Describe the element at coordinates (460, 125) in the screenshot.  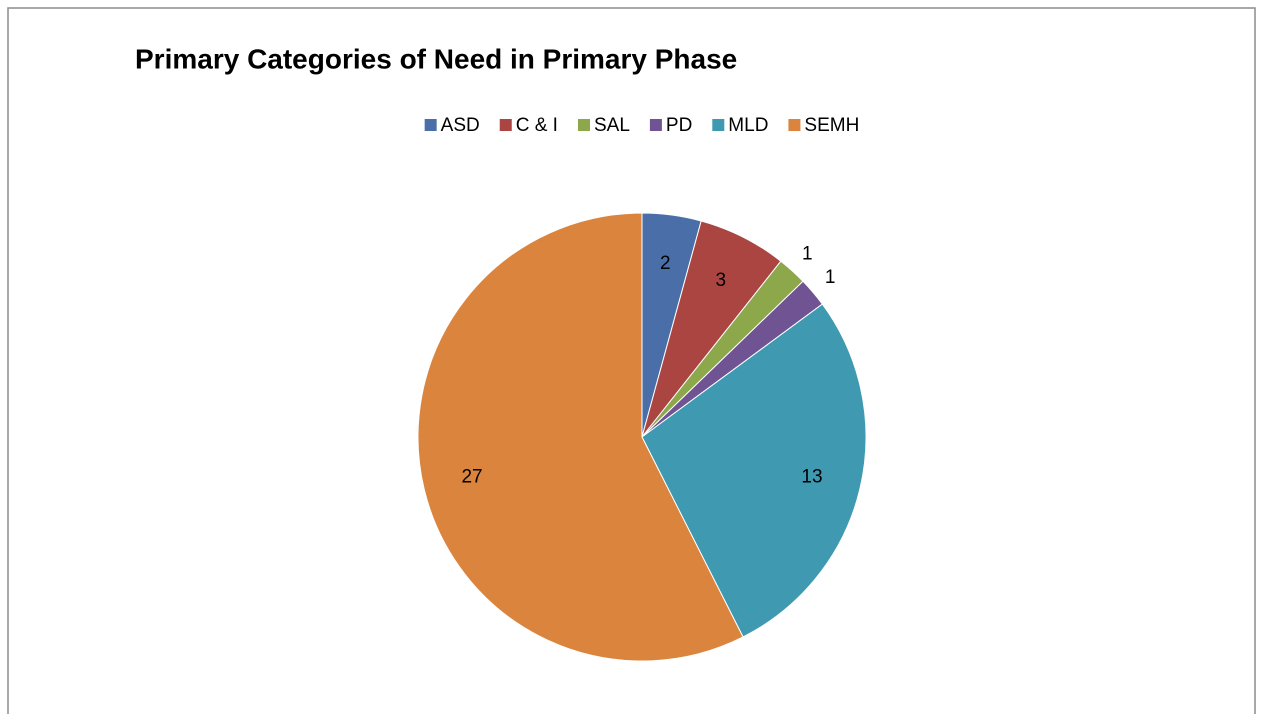
I see `legend-label: ASD` at that location.